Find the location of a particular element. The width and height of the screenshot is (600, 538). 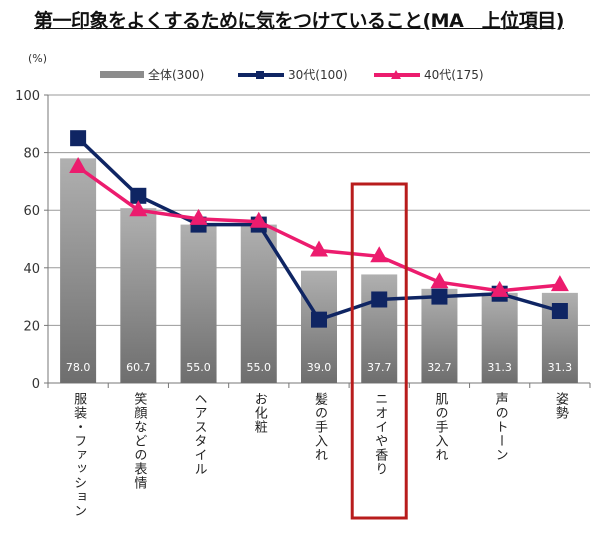

y-tick-label: 100 is located at coordinates (27, 96).